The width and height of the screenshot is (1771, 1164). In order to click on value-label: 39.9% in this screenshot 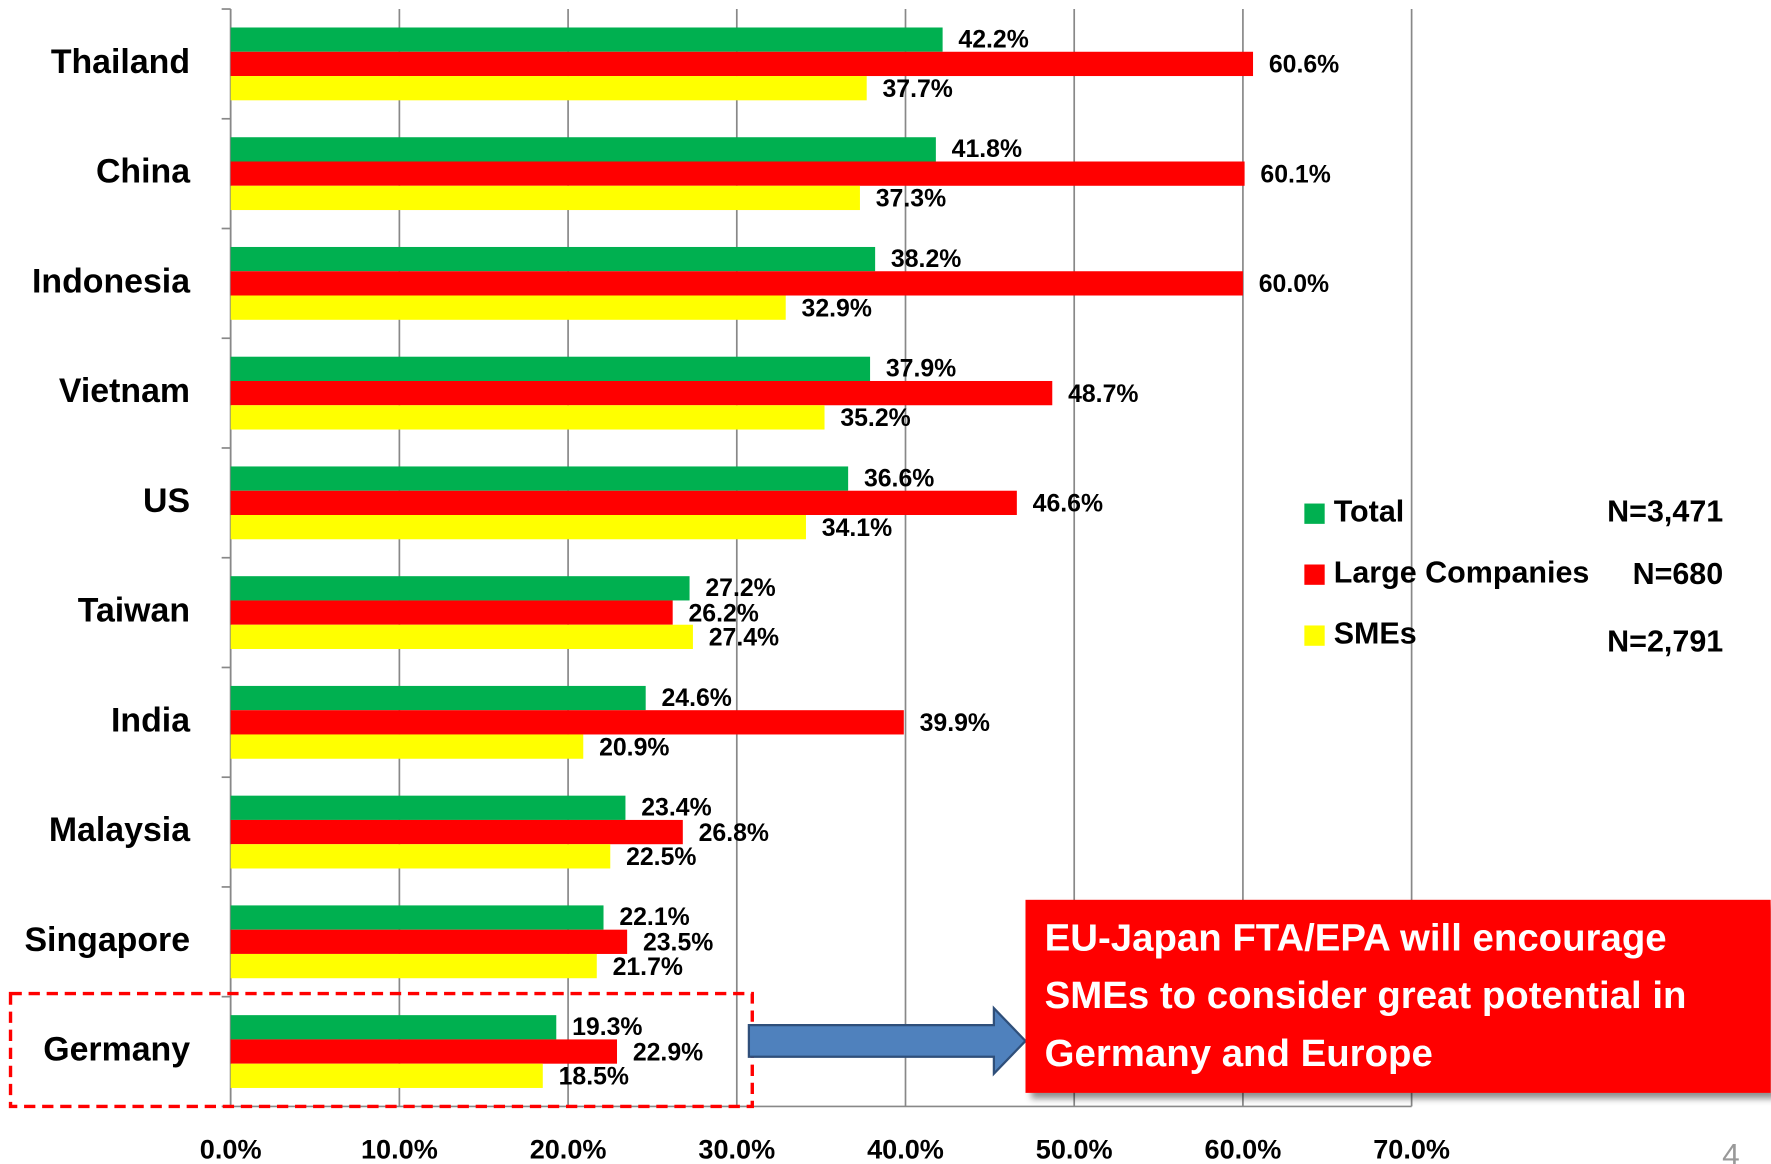, I will do `click(955, 723)`.